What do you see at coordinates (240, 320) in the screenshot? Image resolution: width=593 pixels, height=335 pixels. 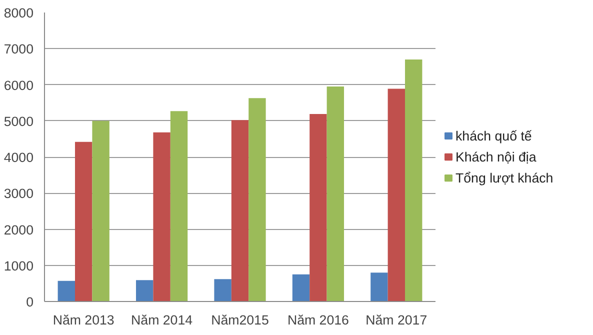 I see `x-tick-label: Năm2015` at bounding box center [240, 320].